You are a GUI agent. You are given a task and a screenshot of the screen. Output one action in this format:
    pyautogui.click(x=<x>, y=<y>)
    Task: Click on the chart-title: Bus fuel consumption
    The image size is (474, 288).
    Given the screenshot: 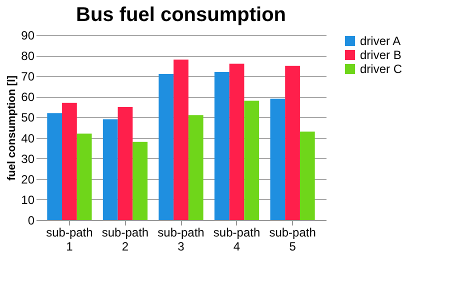 What is the action you would take?
    pyautogui.click(x=181, y=15)
    